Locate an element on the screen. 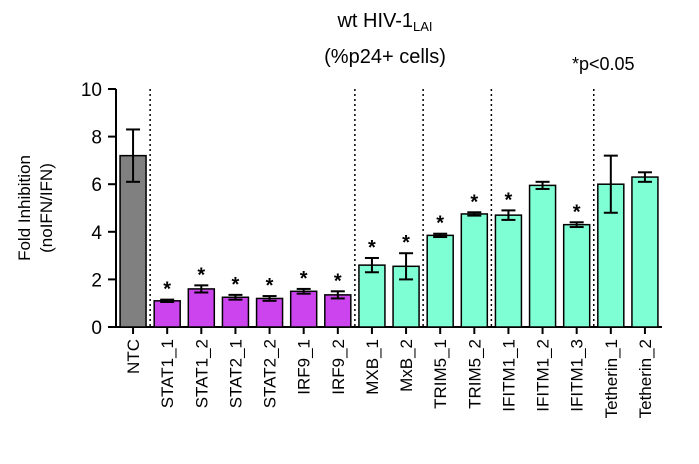 The width and height of the screenshot is (699, 464). x-tick-label: STAT2_1 is located at coordinates (235, 373).